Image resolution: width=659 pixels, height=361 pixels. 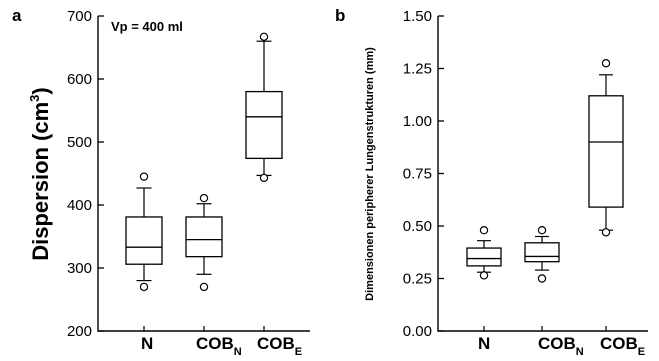 I want to click on panel-b-ytick-label: 1.50, so click(x=417, y=16).